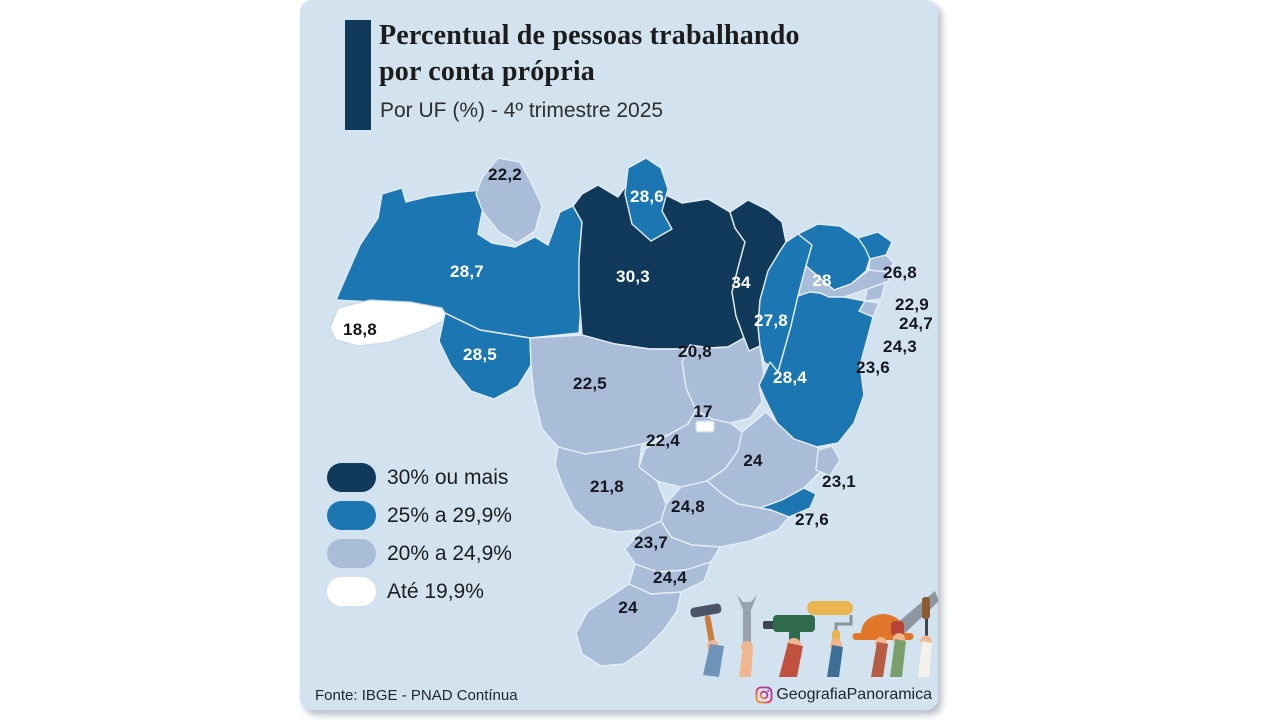 The height and width of the screenshot is (720, 1280). I want to click on state-value-ms: 21,8, so click(607, 486).